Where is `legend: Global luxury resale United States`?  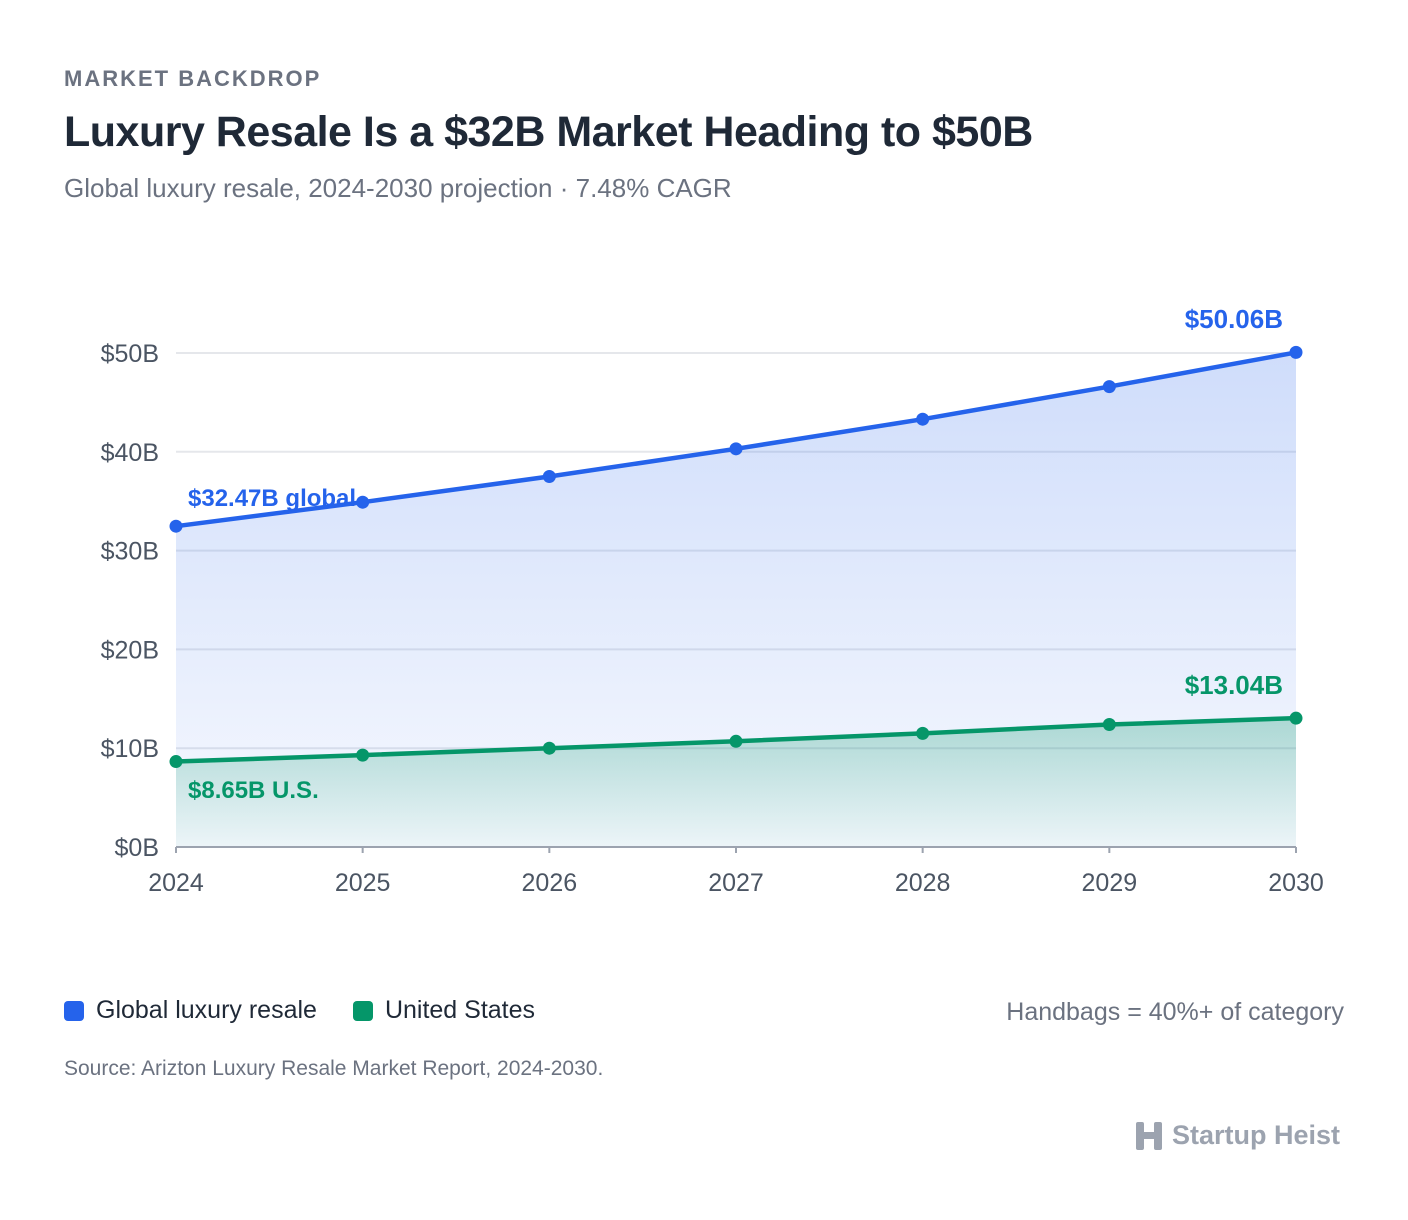
legend: Global luxury resale United States is located at coordinates (299, 1010).